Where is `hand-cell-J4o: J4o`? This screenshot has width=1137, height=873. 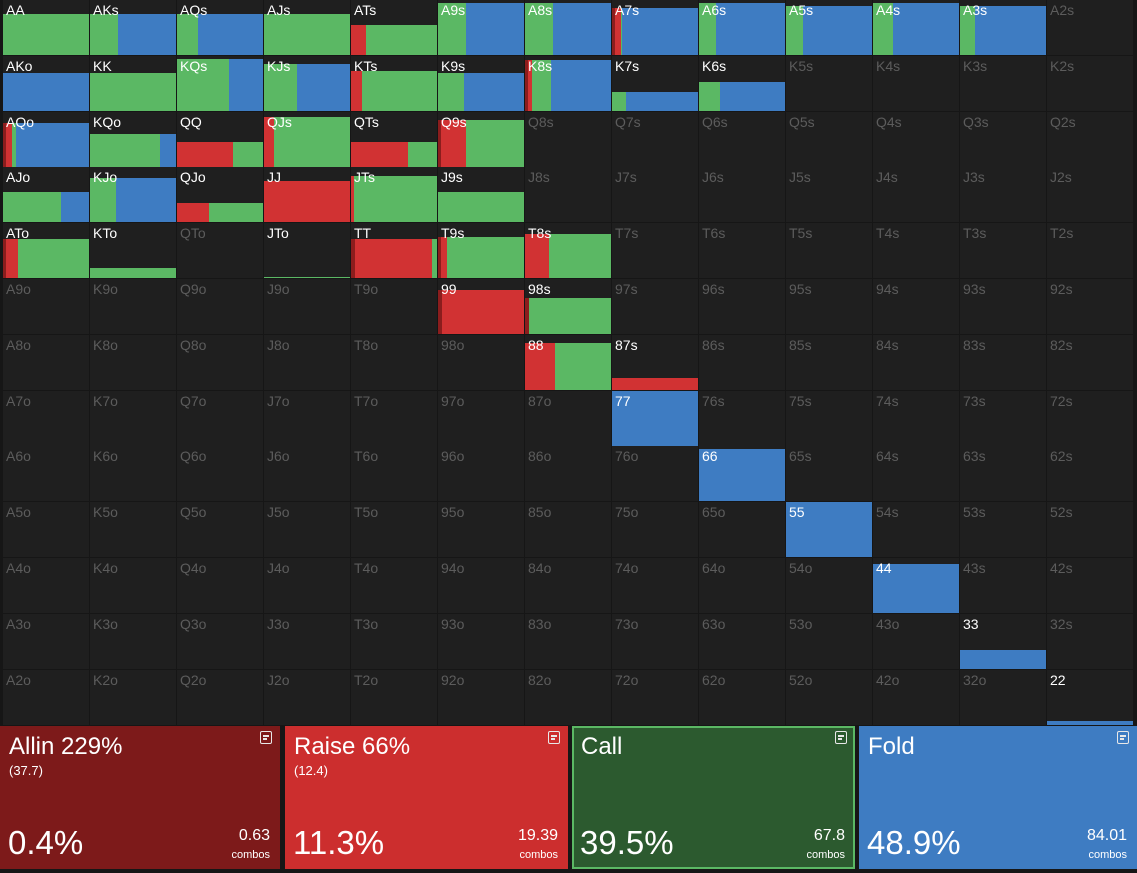 hand-cell-J4o: J4o is located at coordinates (307, 585).